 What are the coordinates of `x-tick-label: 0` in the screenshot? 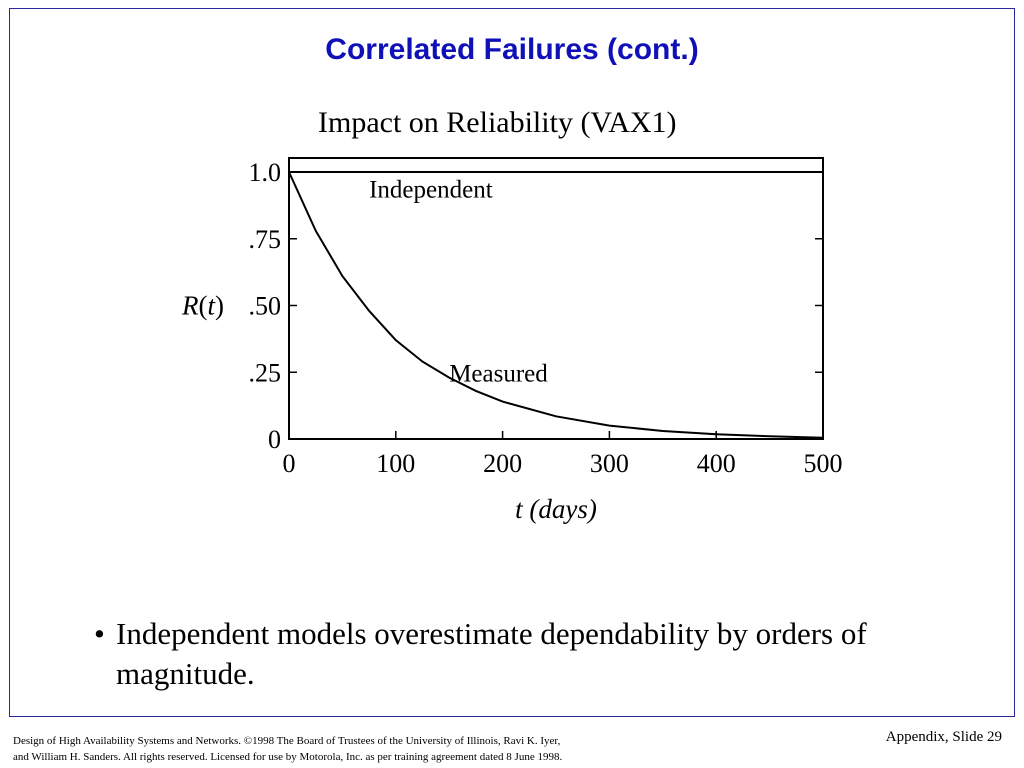 It's located at (289, 463).